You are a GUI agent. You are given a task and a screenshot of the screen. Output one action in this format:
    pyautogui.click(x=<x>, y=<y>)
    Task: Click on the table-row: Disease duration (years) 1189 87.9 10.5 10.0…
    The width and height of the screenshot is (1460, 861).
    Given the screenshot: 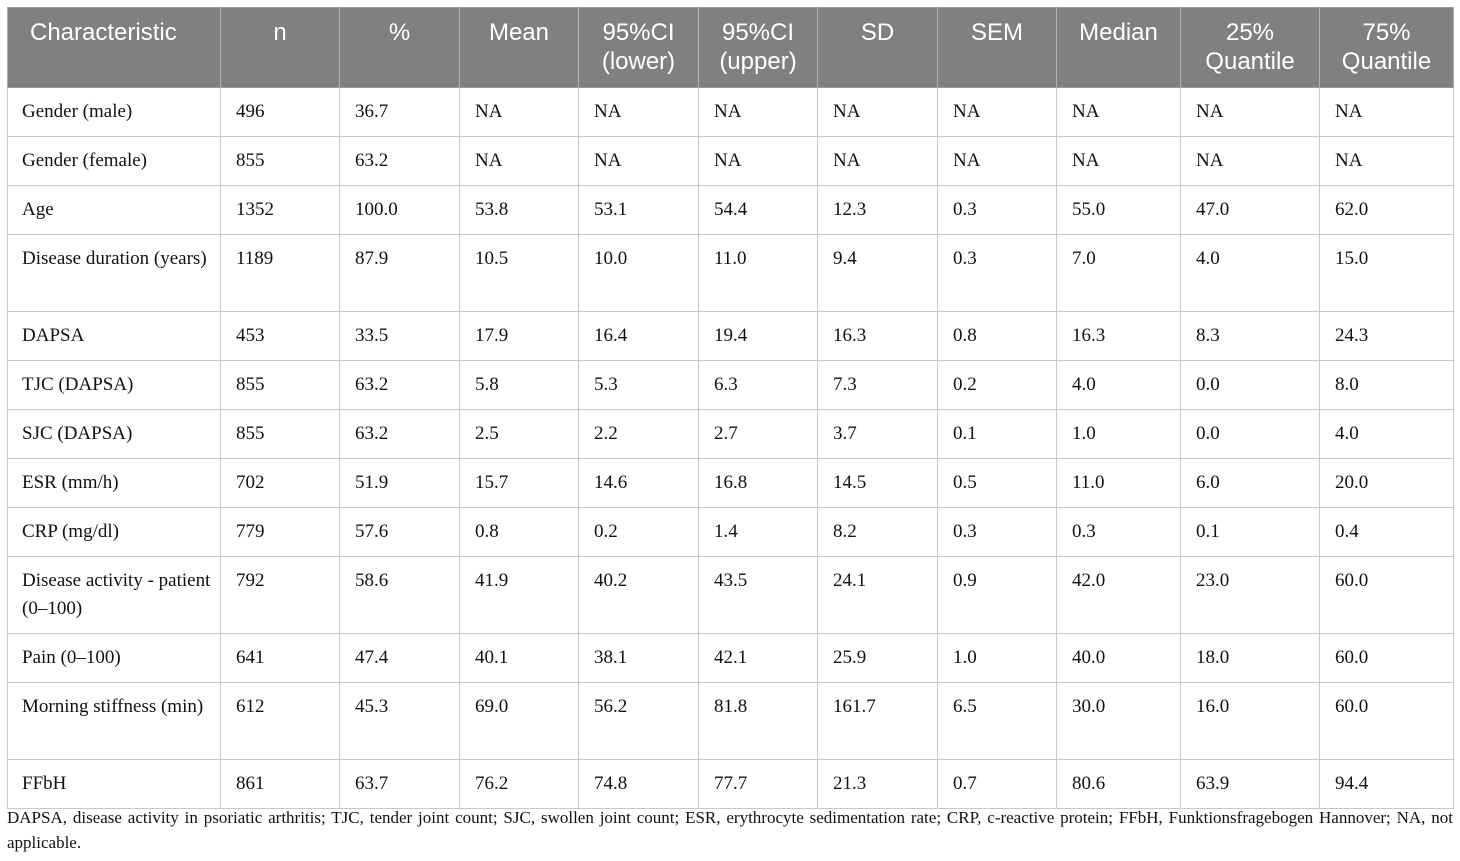 What is the action you would take?
    pyautogui.click(x=730, y=273)
    